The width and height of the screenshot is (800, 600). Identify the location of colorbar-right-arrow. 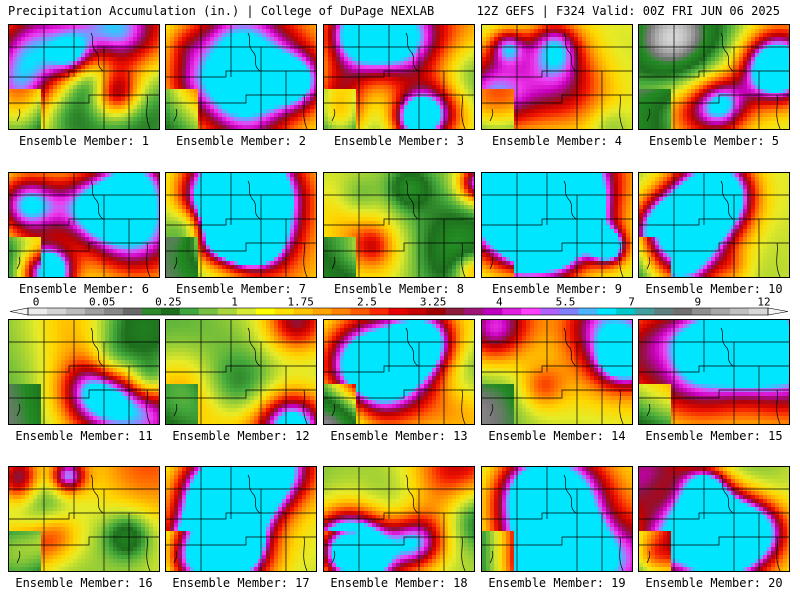
(778, 311).